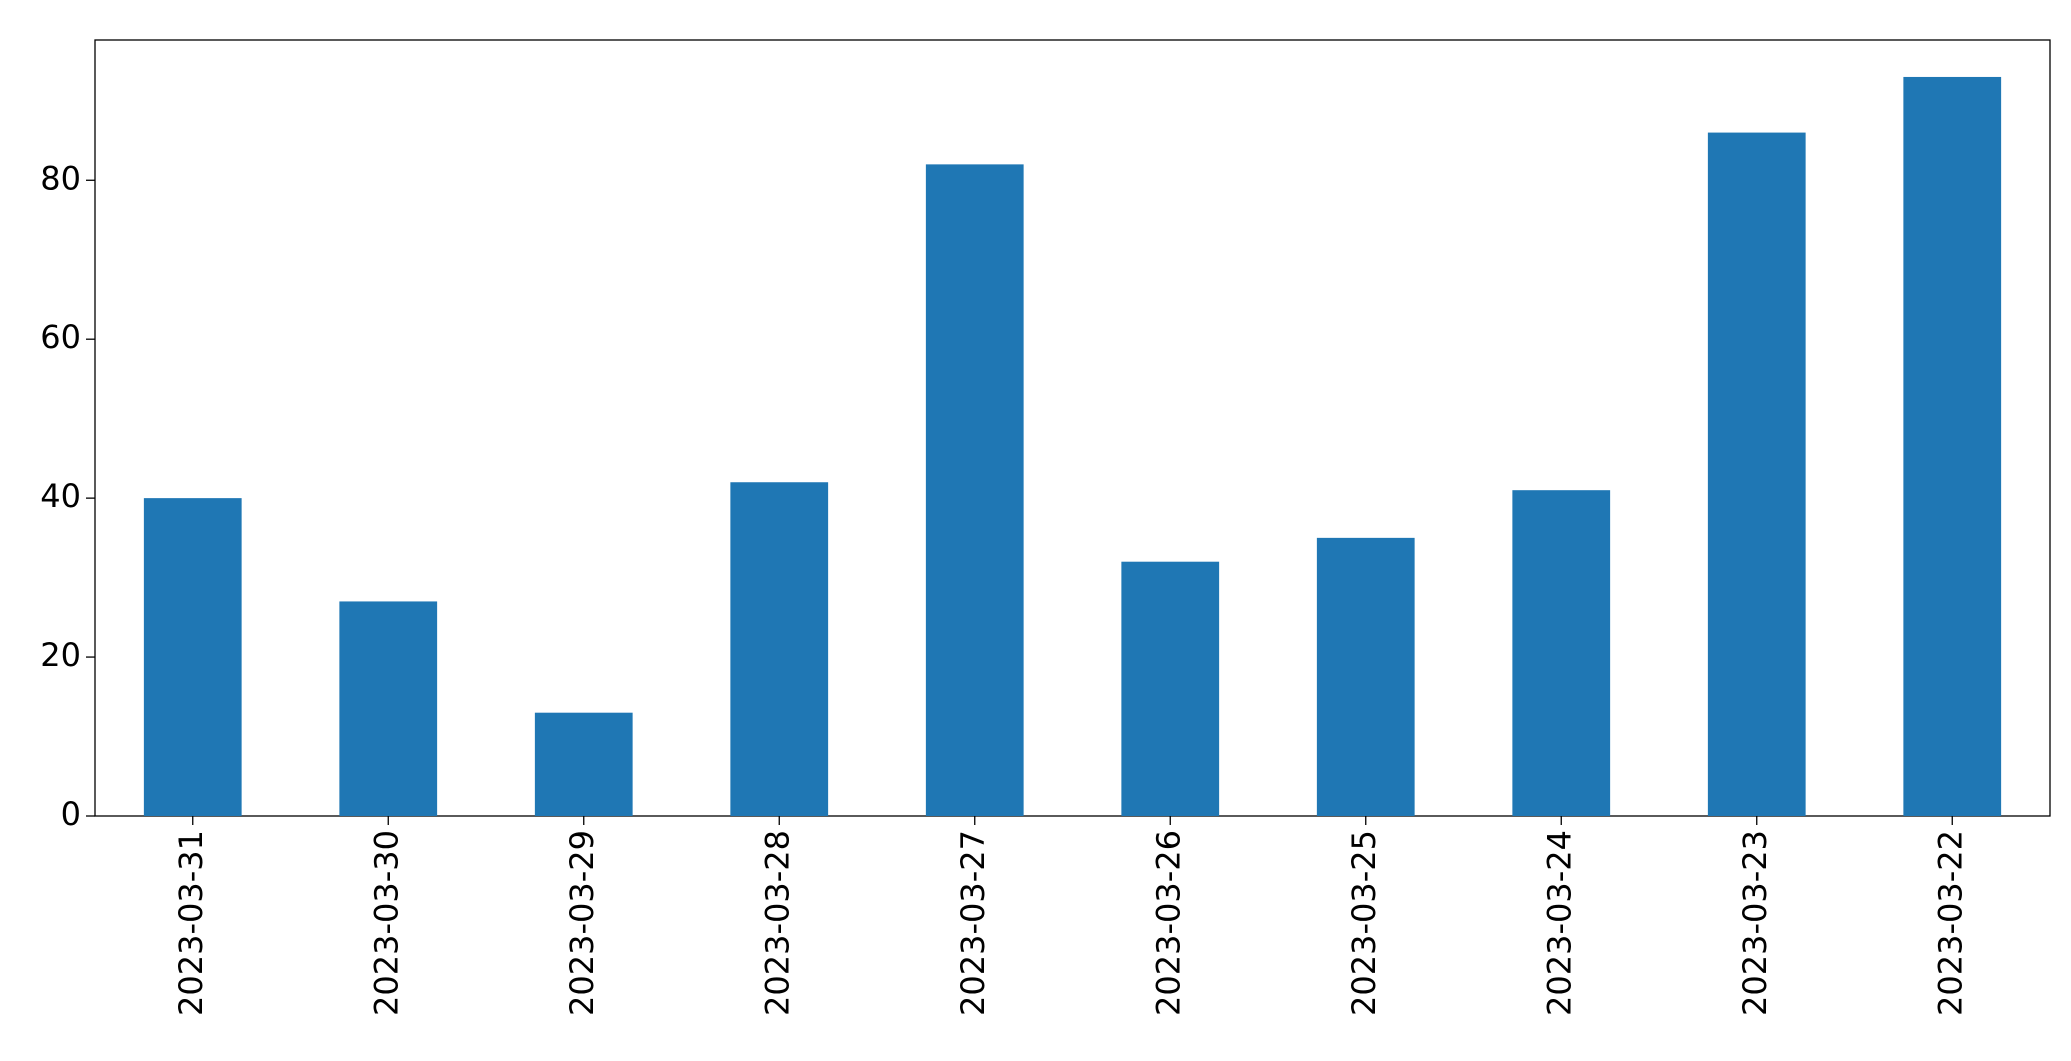 The height and width of the screenshot is (1061, 2071). I want to click on x-tick-label: 2023-03-24, so click(1559, 923).